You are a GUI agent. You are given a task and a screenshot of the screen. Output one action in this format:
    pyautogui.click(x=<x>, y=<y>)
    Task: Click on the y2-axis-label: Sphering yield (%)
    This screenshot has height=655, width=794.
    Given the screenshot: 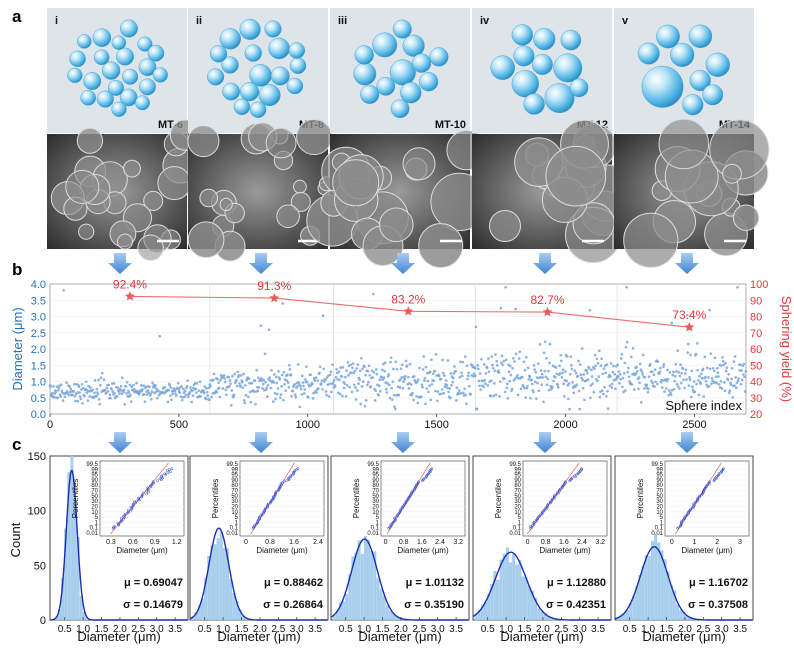 What is the action you would take?
    pyautogui.click(x=786, y=349)
    